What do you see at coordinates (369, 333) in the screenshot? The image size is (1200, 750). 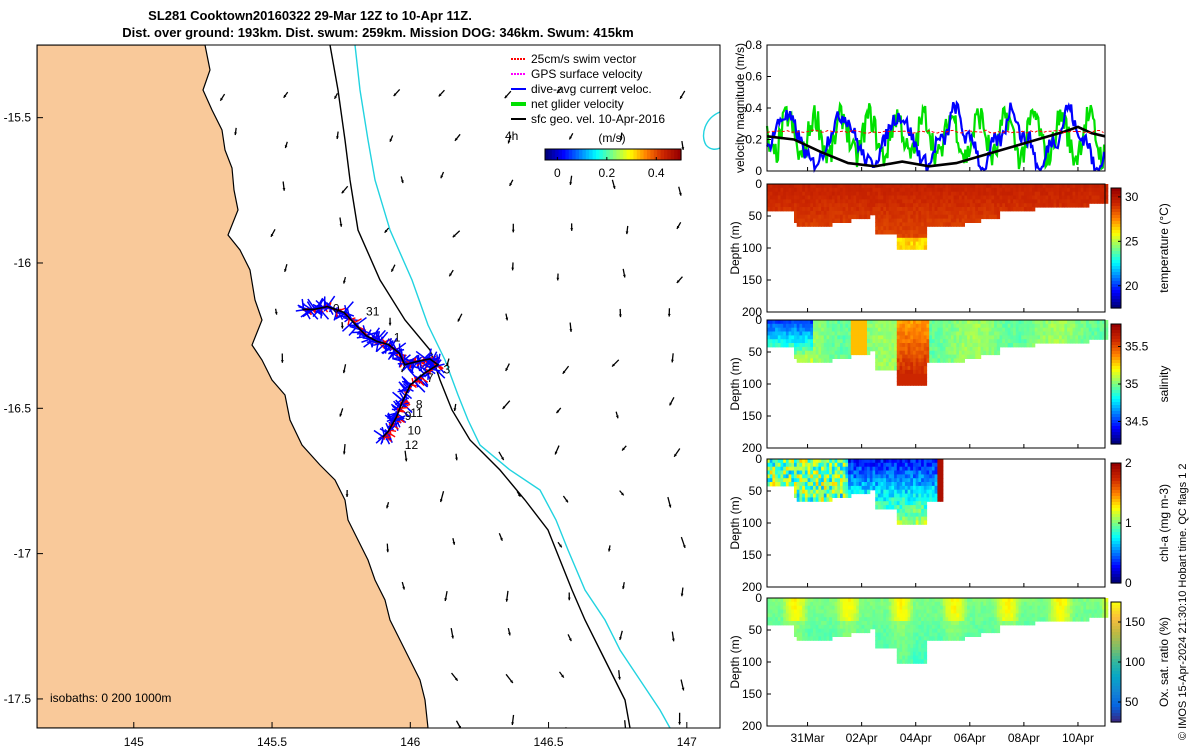 I see `dive-avg-vector` at bounding box center [369, 333].